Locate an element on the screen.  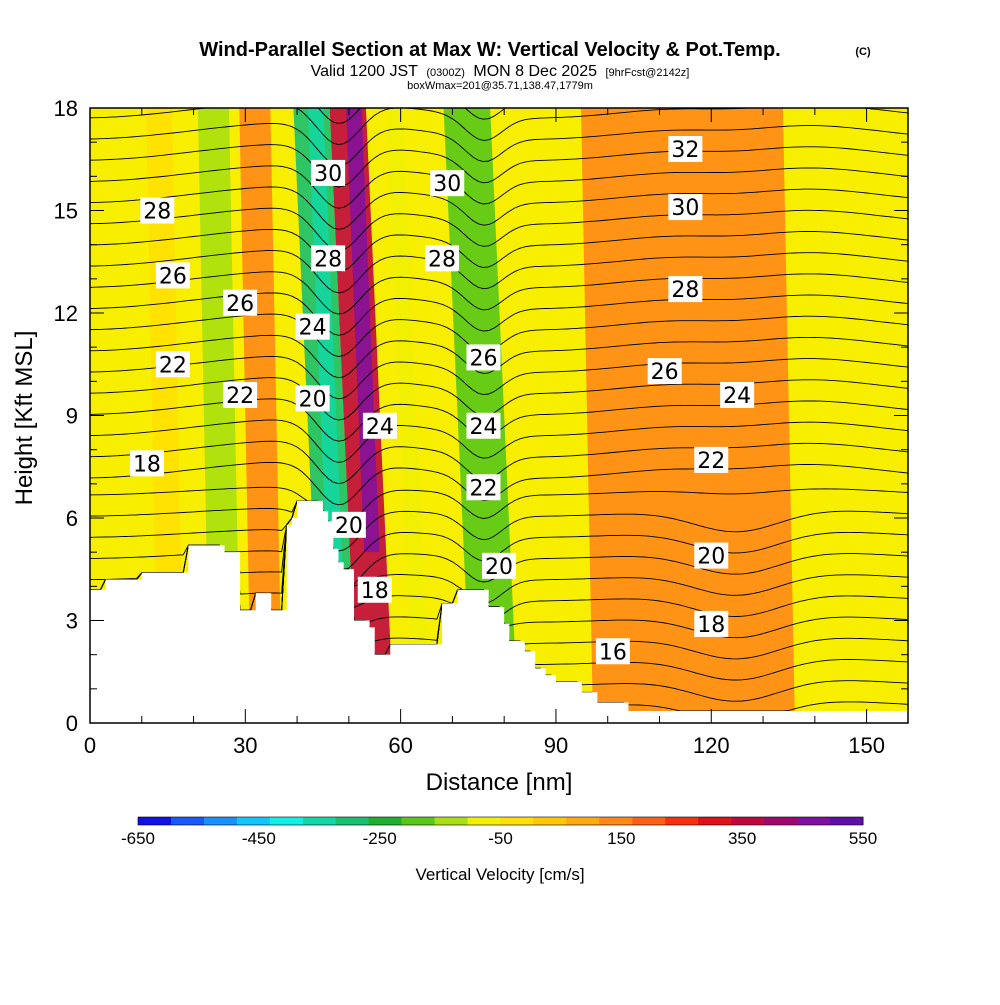
box-wmax-info: boxWmax=201@35.71,138.47,1779m is located at coordinates (500, 86).